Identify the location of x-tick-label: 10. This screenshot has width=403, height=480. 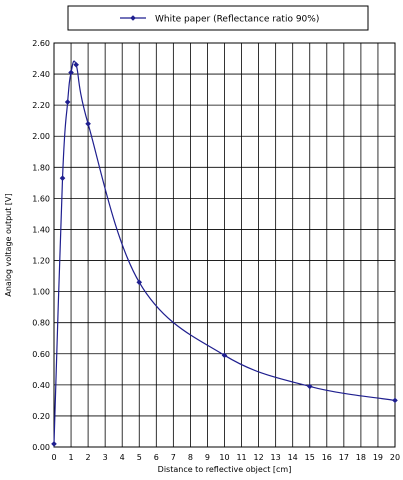
(224, 457).